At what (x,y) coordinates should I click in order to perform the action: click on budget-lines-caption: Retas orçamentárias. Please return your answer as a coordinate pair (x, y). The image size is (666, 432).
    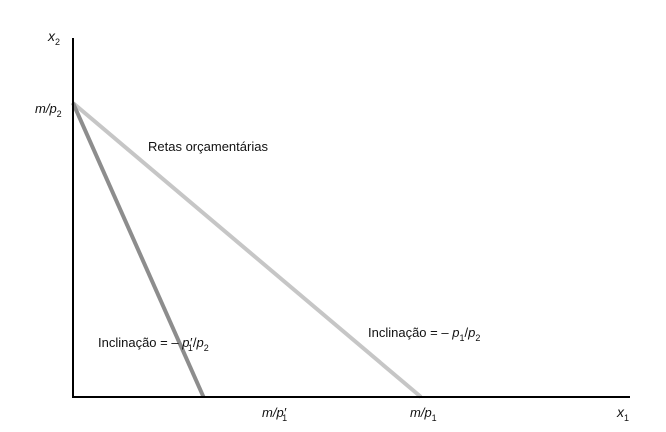
    Looking at the image, I should click on (208, 146).